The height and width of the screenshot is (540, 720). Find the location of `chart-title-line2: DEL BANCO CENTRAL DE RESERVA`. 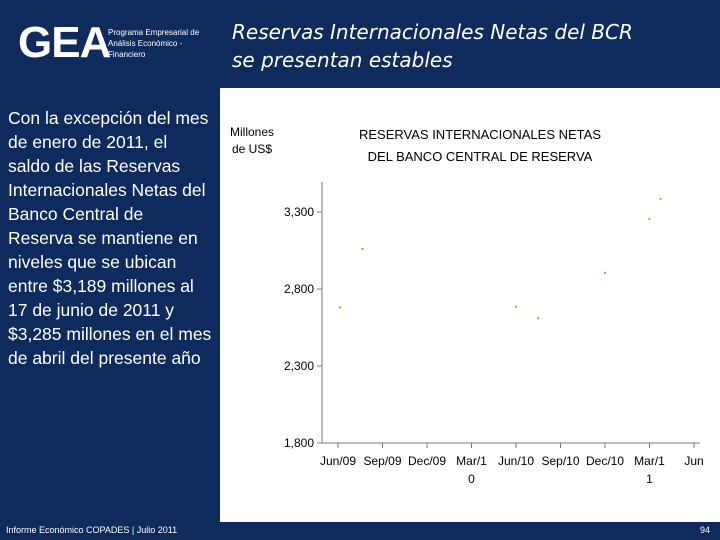

chart-title-line2: DEL BANCO CENTRAL DE RESERVA is located at coordinates (480, 156).